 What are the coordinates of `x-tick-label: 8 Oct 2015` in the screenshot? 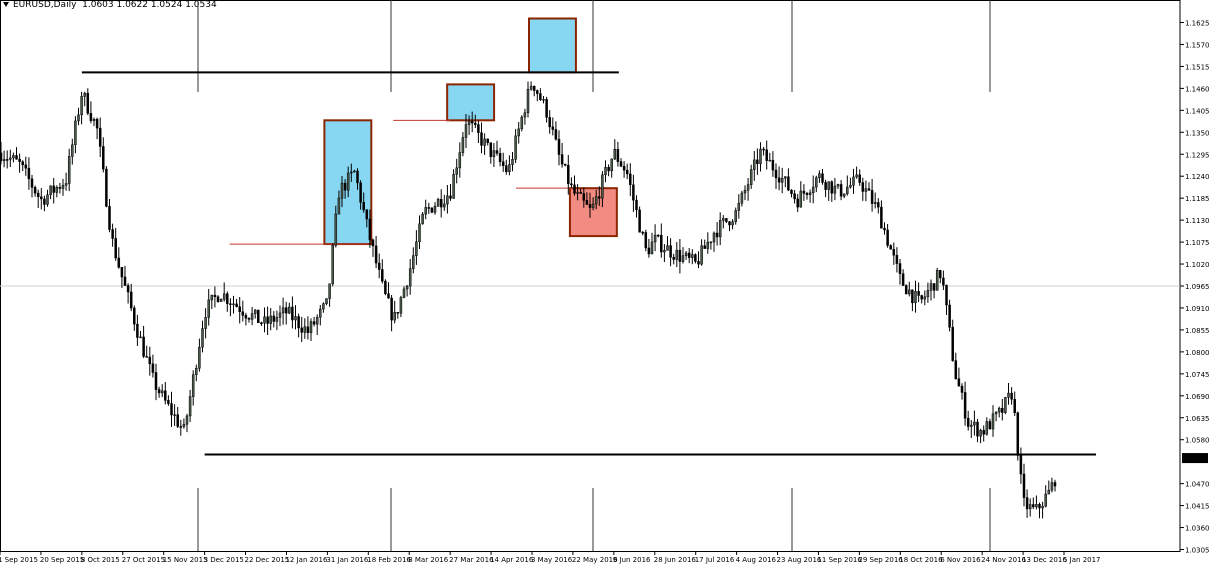 It's located at (100, 560).